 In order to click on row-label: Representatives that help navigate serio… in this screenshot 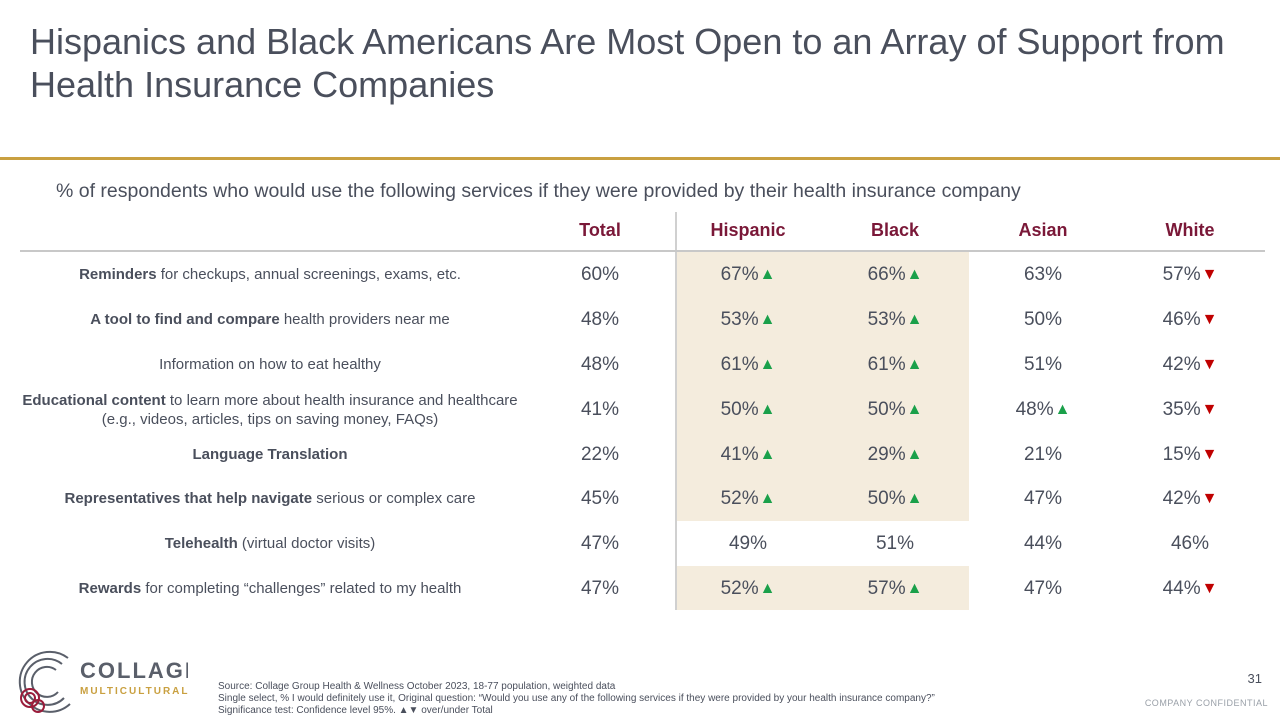, I will do `click(270, 498)`.